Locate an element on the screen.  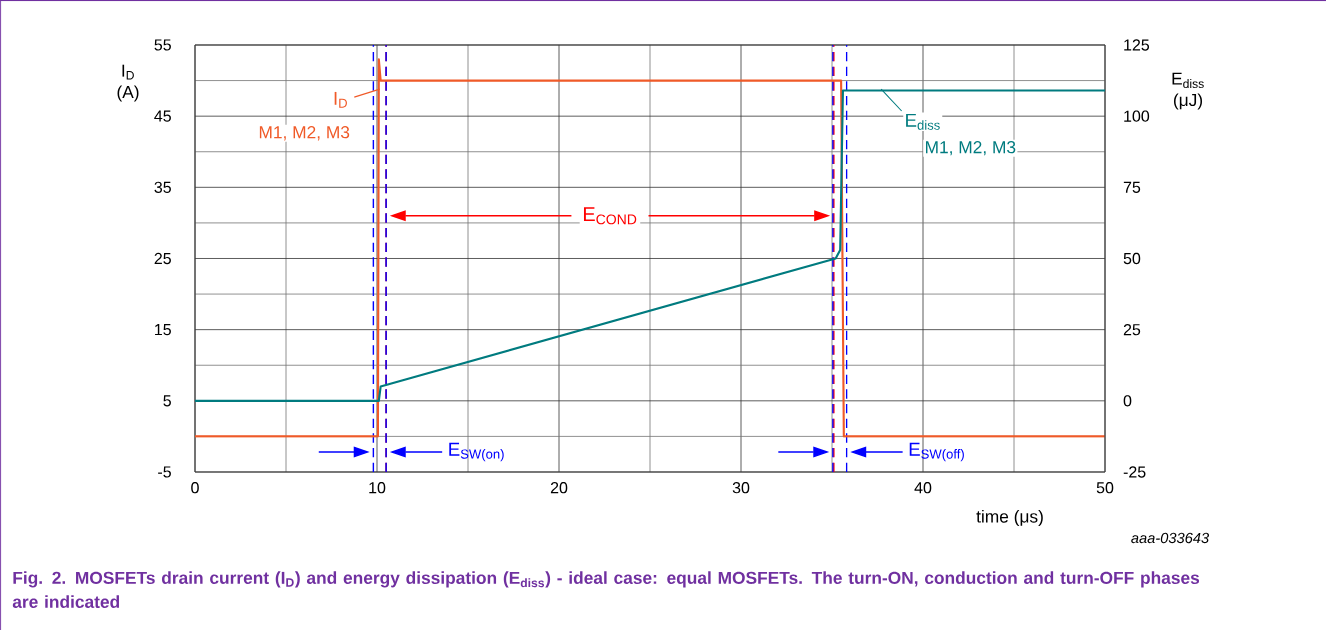
y-tick-label: 15 is located at coordinates (163, 330).